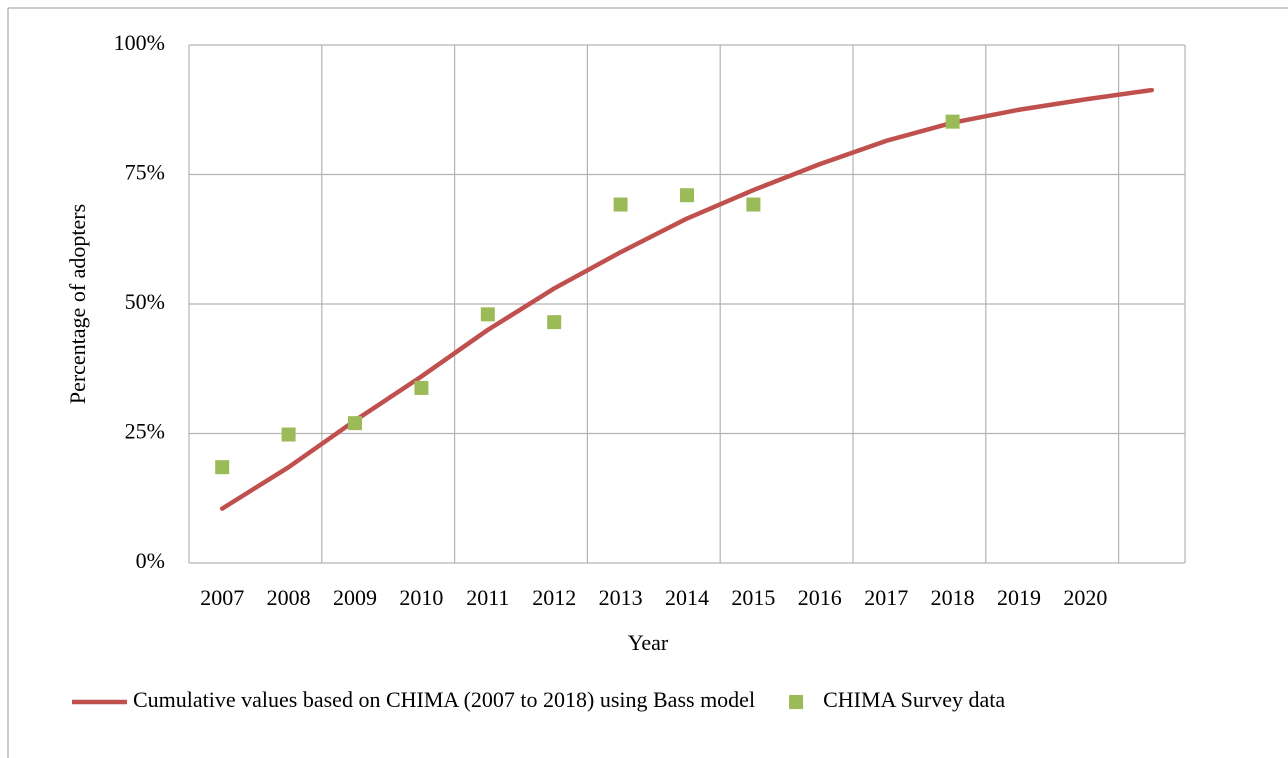 The image size is (1288, 758). I want to click on x-tick-label: 2009, so click(355, 597).